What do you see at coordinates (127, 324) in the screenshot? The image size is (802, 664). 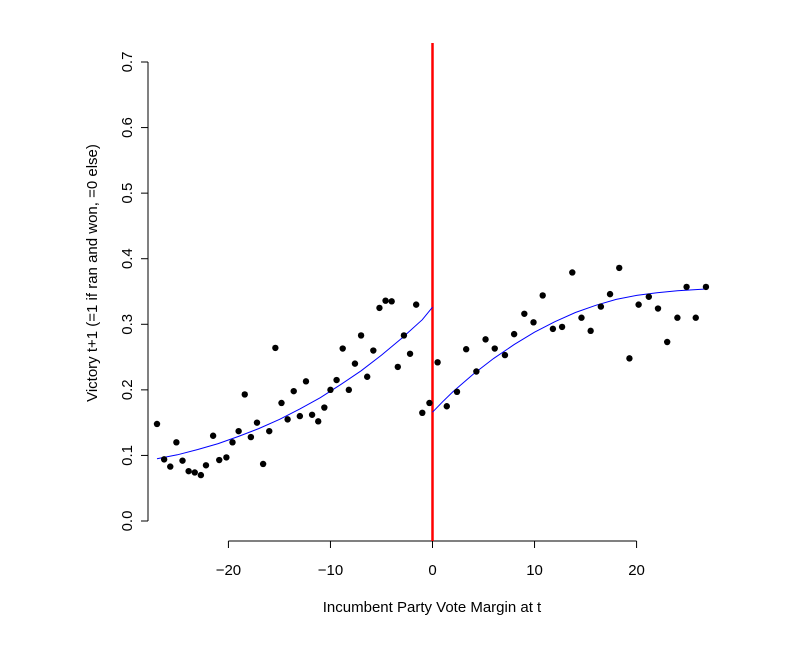 I see `y-tick-label: 0.3` at bounding box center [127, 324].